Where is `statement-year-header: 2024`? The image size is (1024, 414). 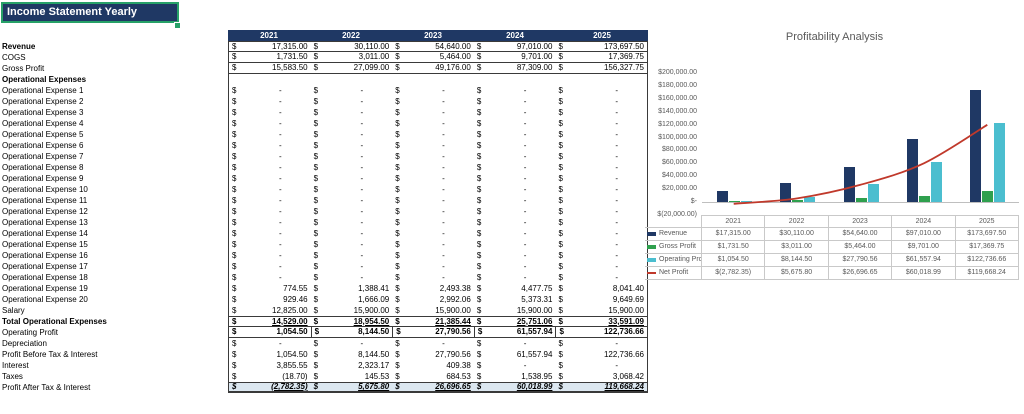
statement-year-header: 2024 is located at coordinates (515, 35).